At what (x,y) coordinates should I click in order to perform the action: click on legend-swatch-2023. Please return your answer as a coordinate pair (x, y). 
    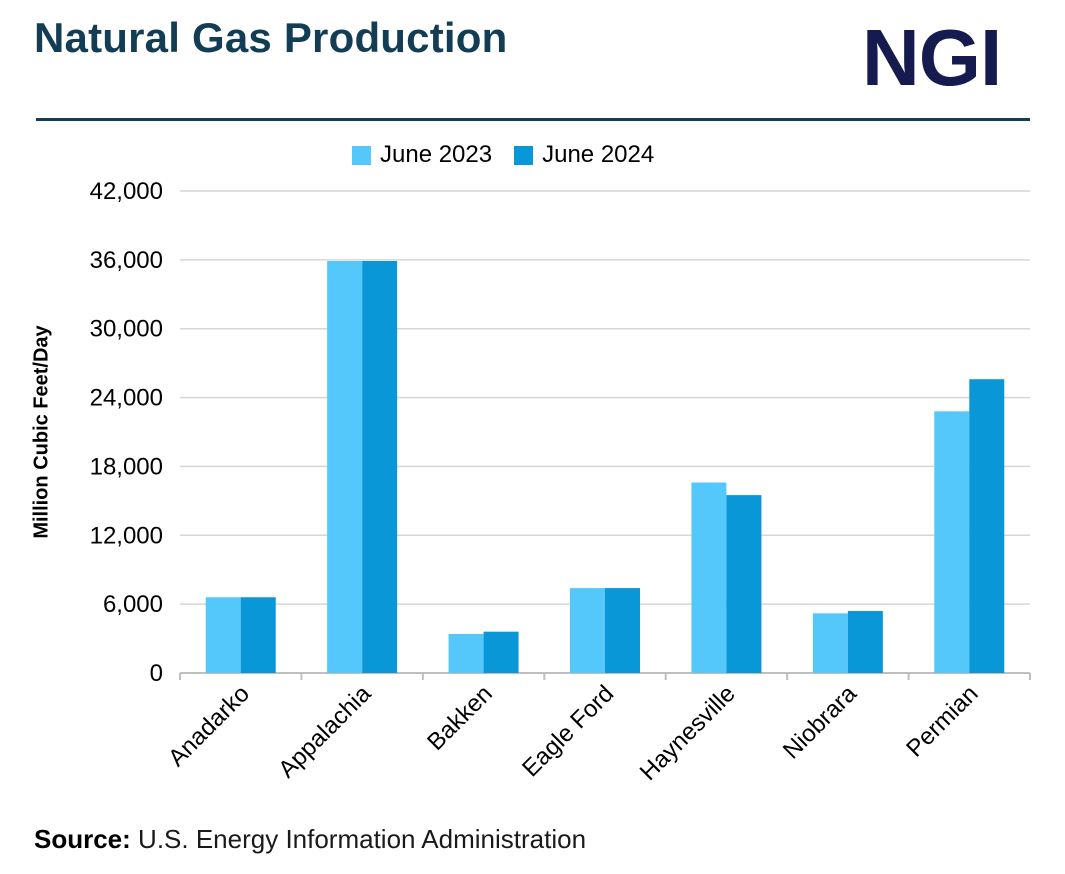
    Looking at the image, I should click on (361, 155).